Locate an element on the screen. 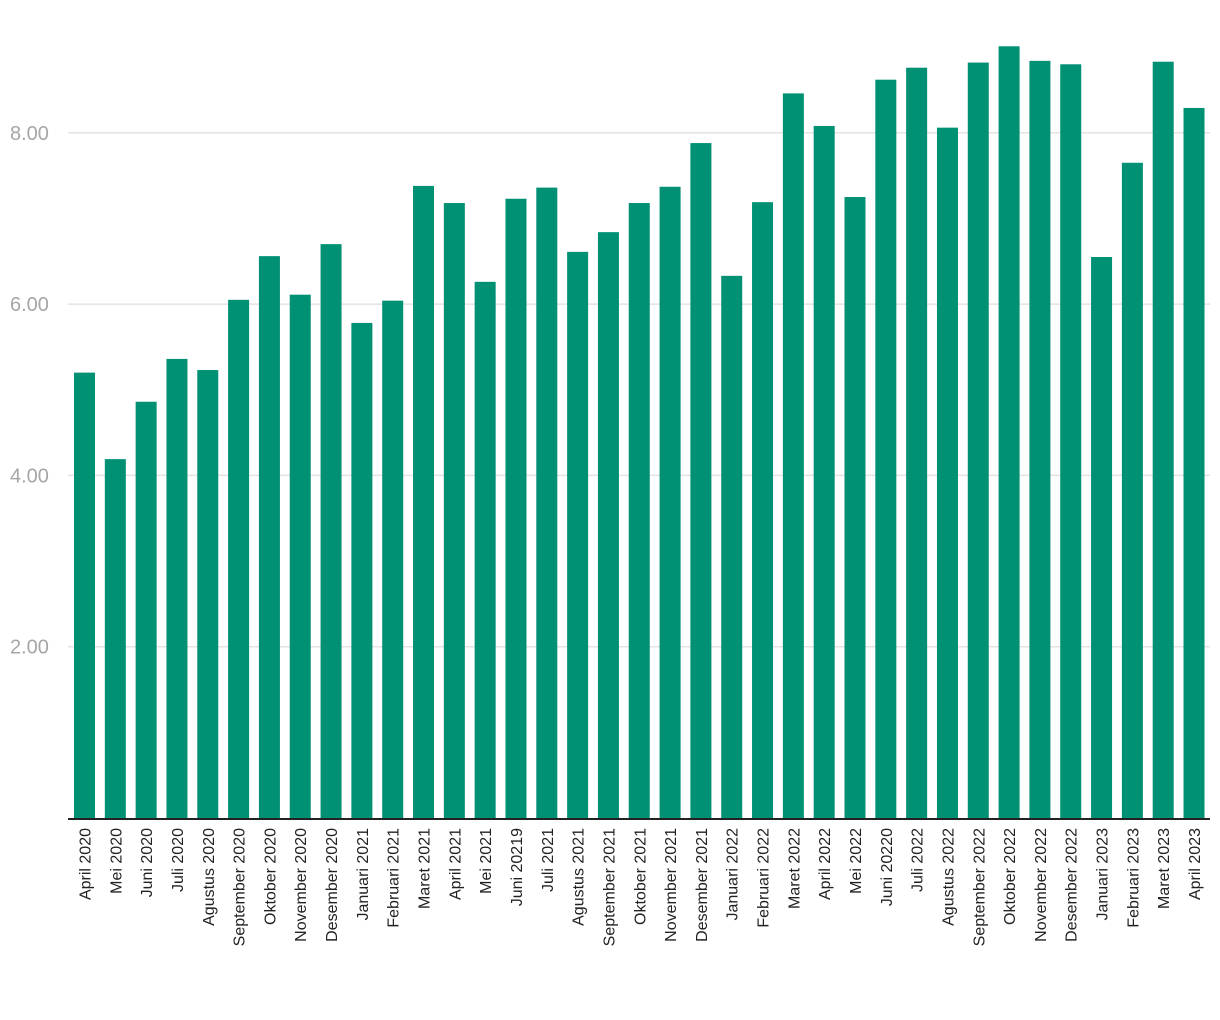  x-tick-label: Januari 2023 is located at coordinates (1103, 874).